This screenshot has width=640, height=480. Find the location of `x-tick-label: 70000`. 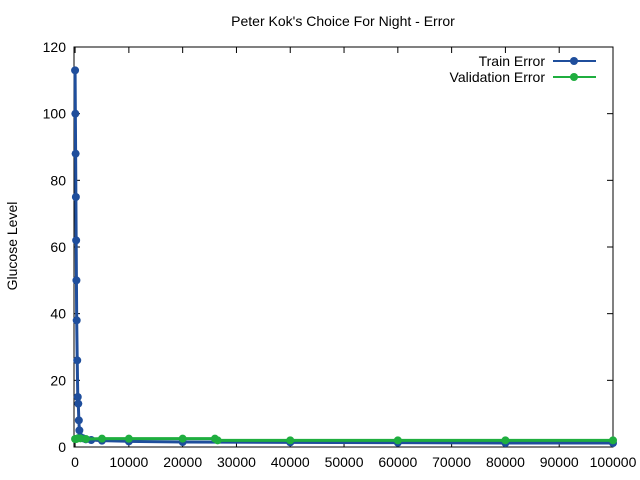

x-tick-label: 70000 is located at coordinates (451, 462).